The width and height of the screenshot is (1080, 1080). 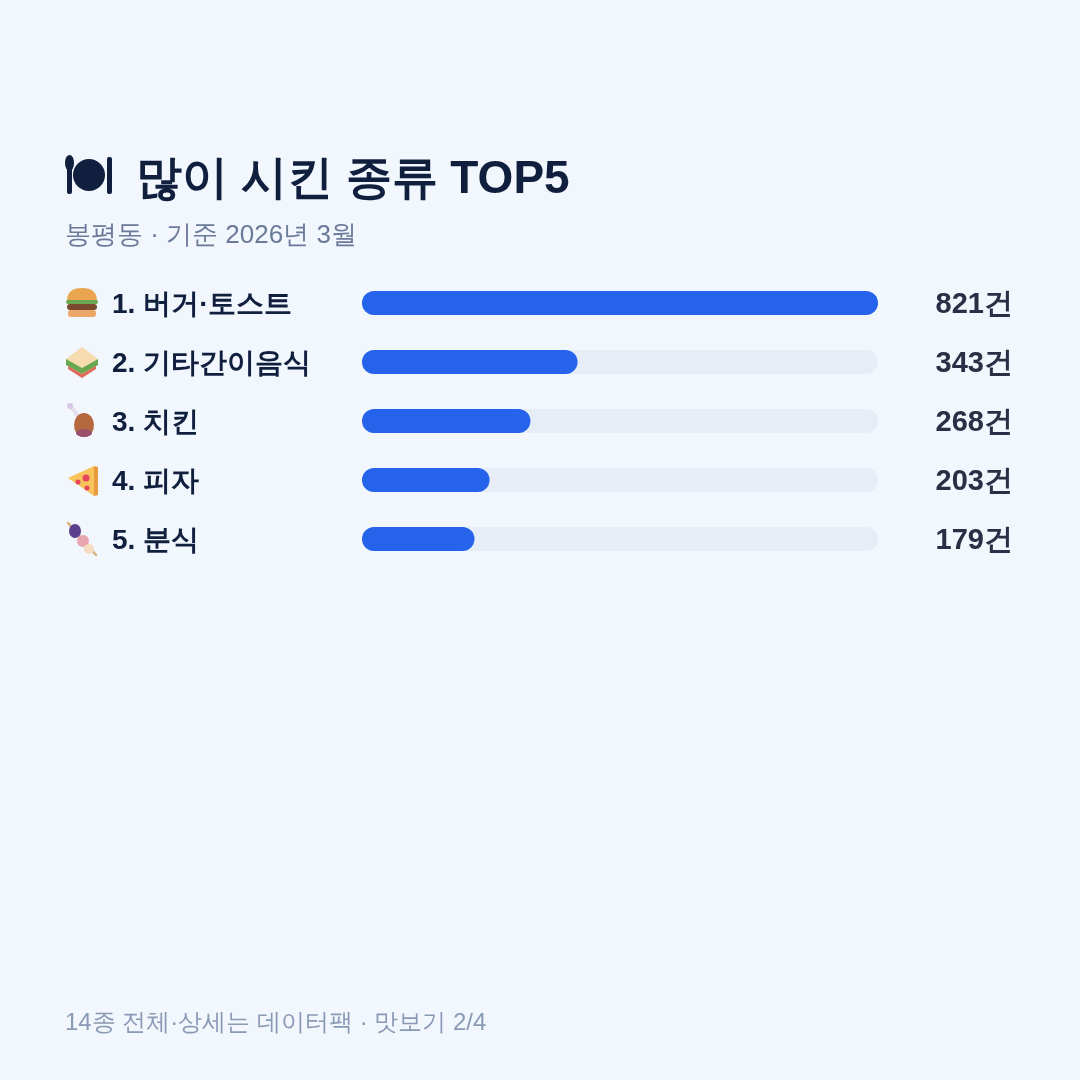 What do you see at coordinates (974, 362) in the screenshot?
I see `value-label: 343건` at bounding box center [974, 362].